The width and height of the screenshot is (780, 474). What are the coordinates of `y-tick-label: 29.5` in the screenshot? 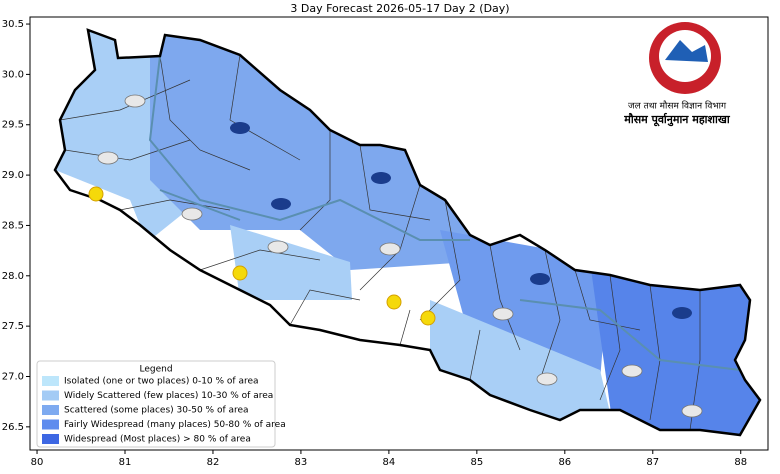 It's located at (13, 125).